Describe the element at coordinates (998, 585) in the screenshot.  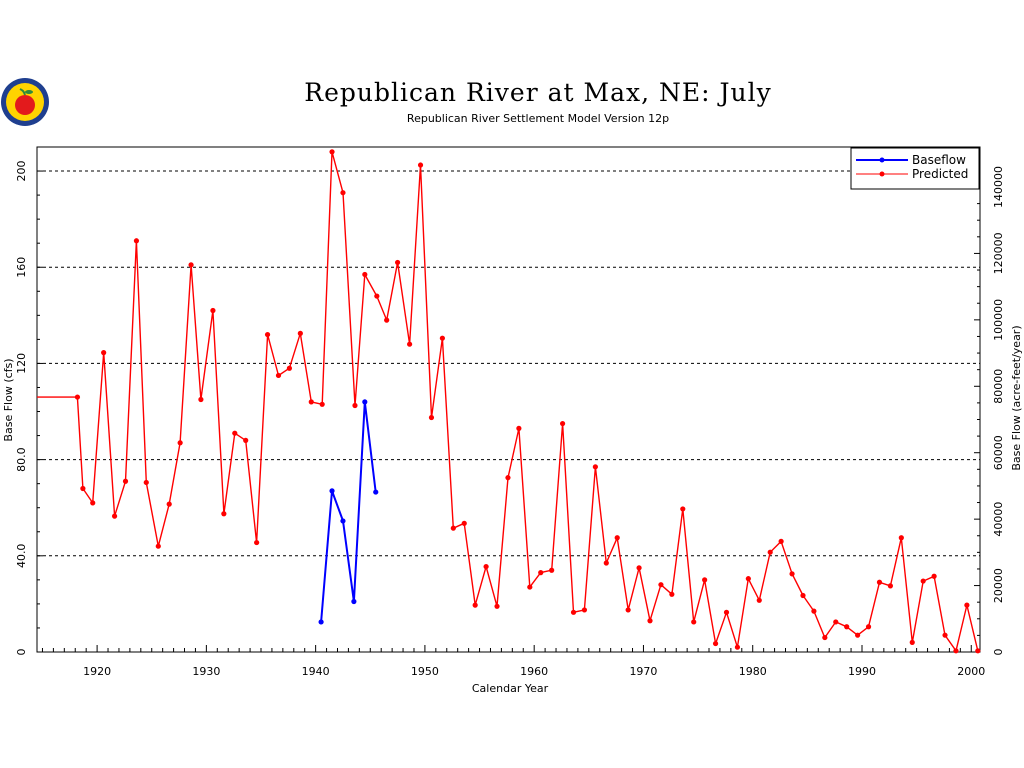
I see `y2-tick-label: 20000` at that location.